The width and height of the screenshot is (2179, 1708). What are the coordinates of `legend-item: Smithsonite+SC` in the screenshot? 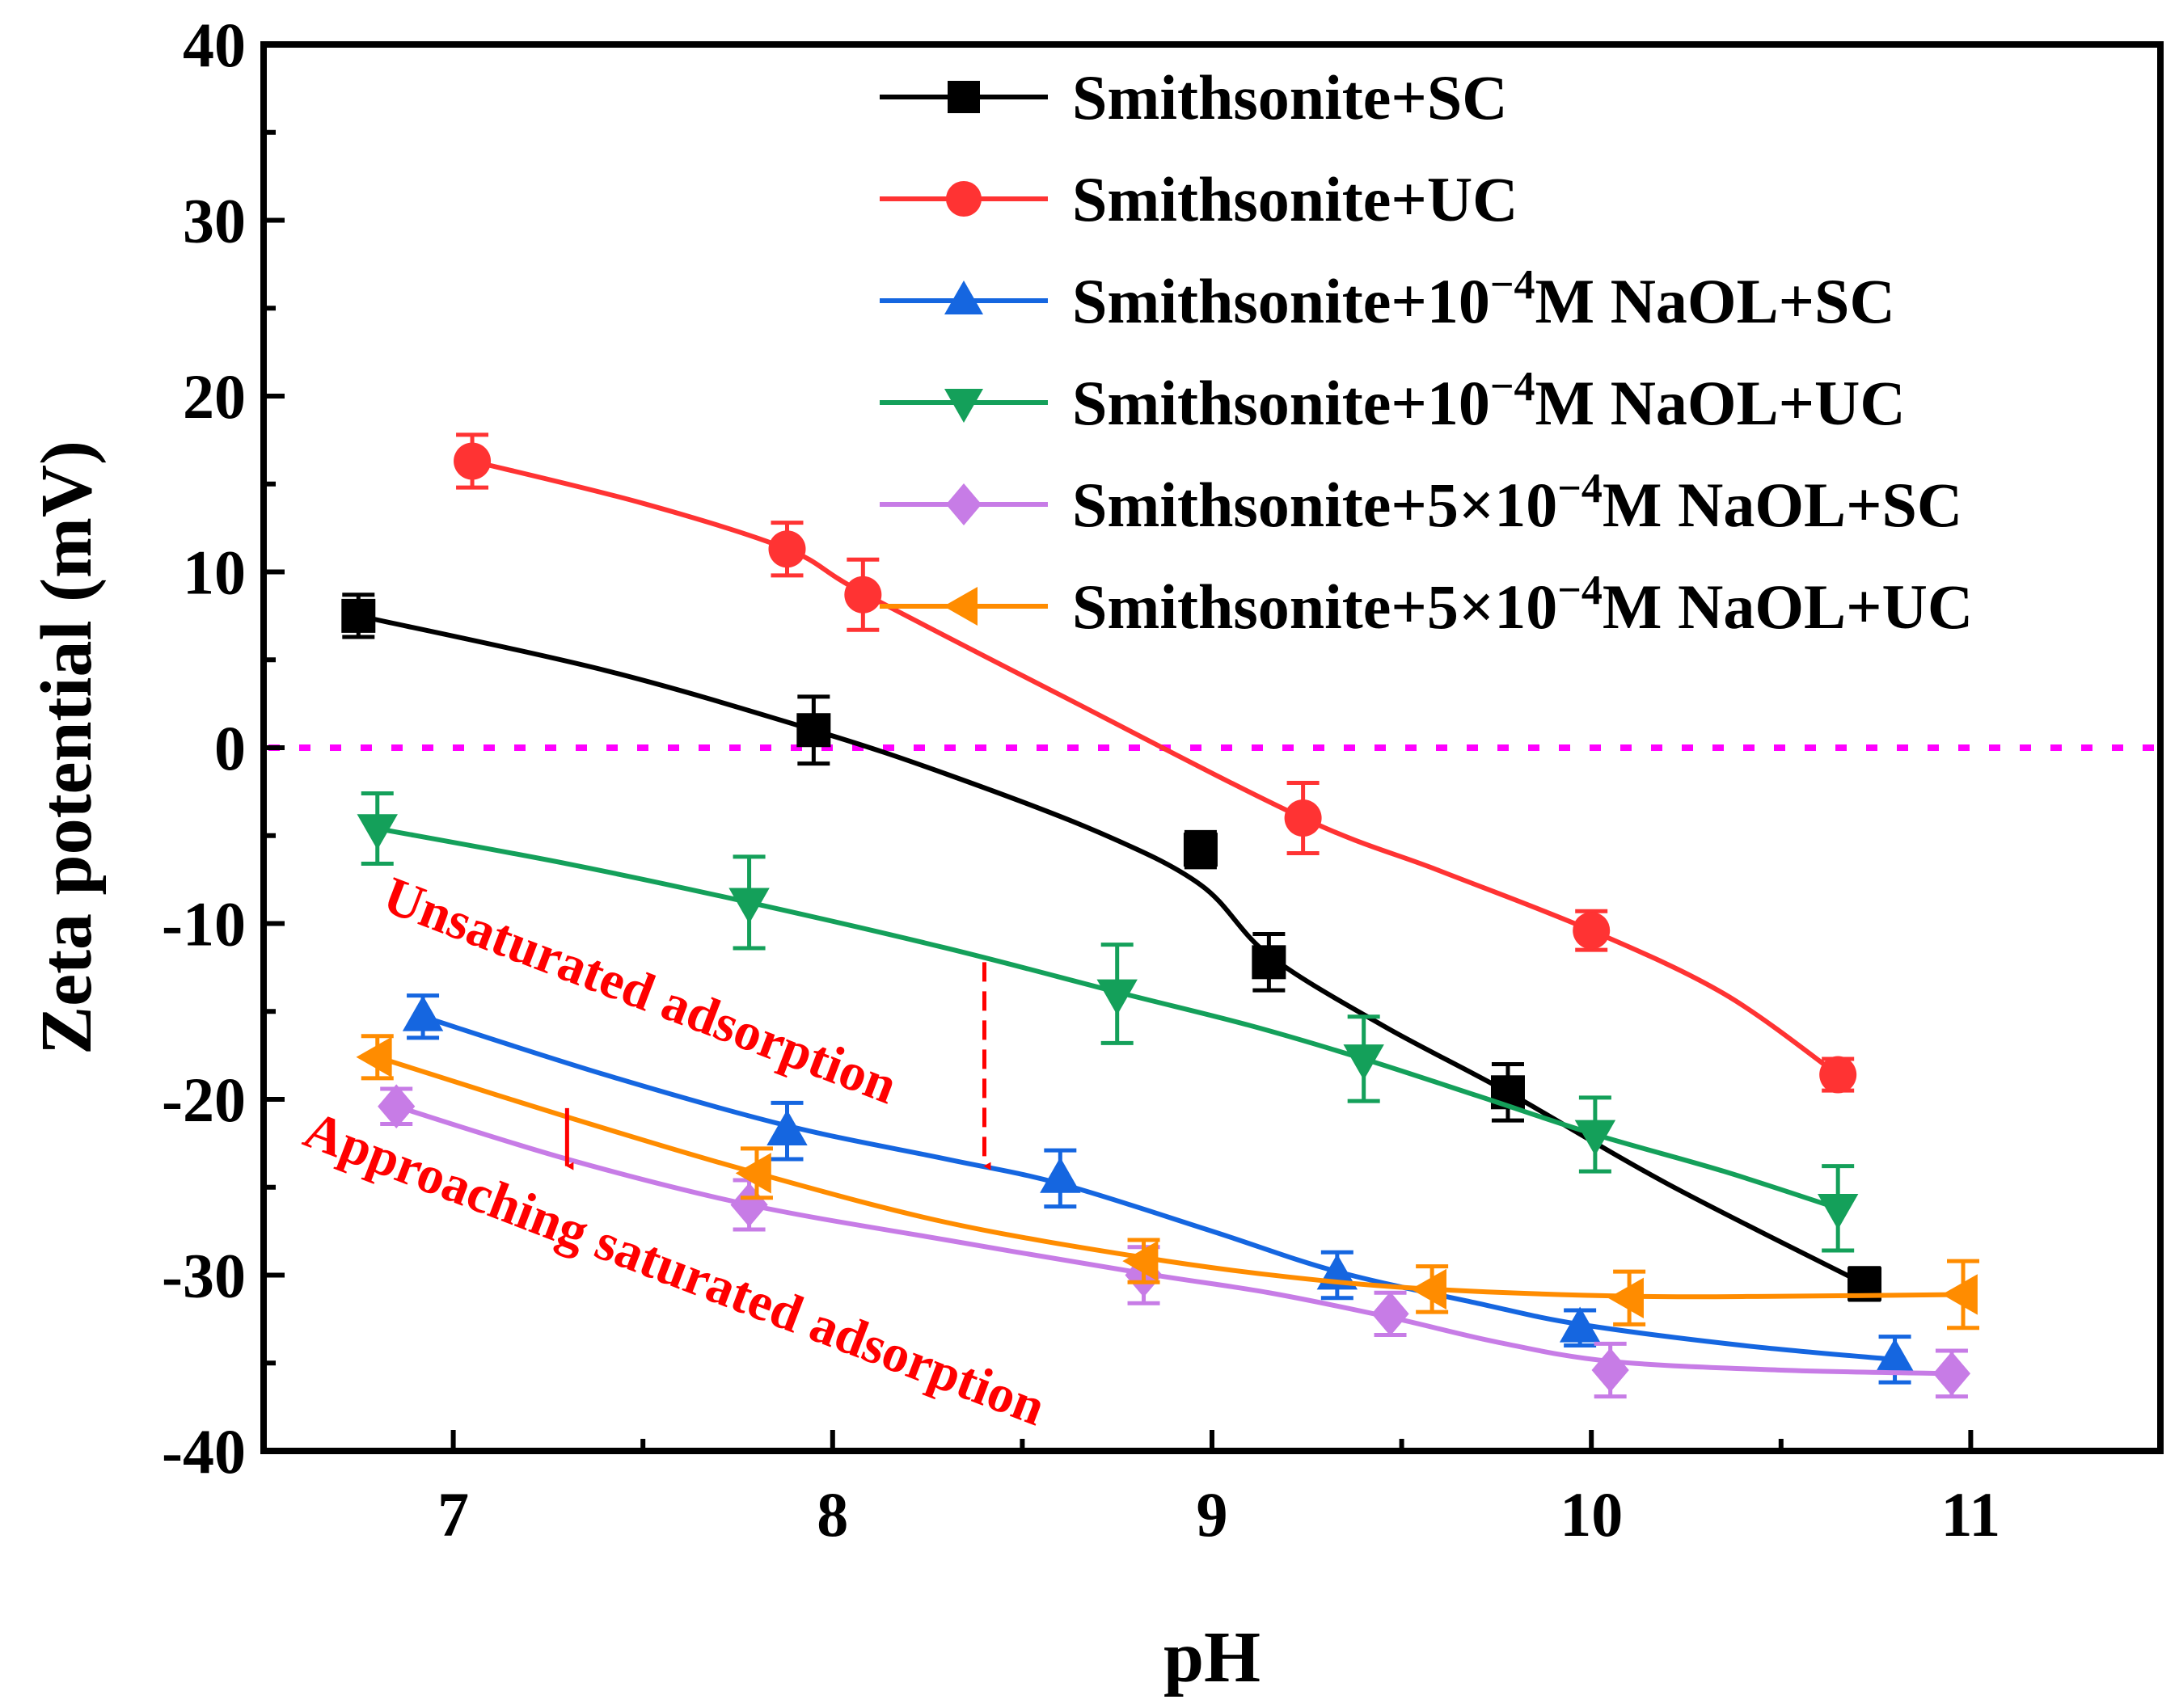 It's located at (1194, 98).